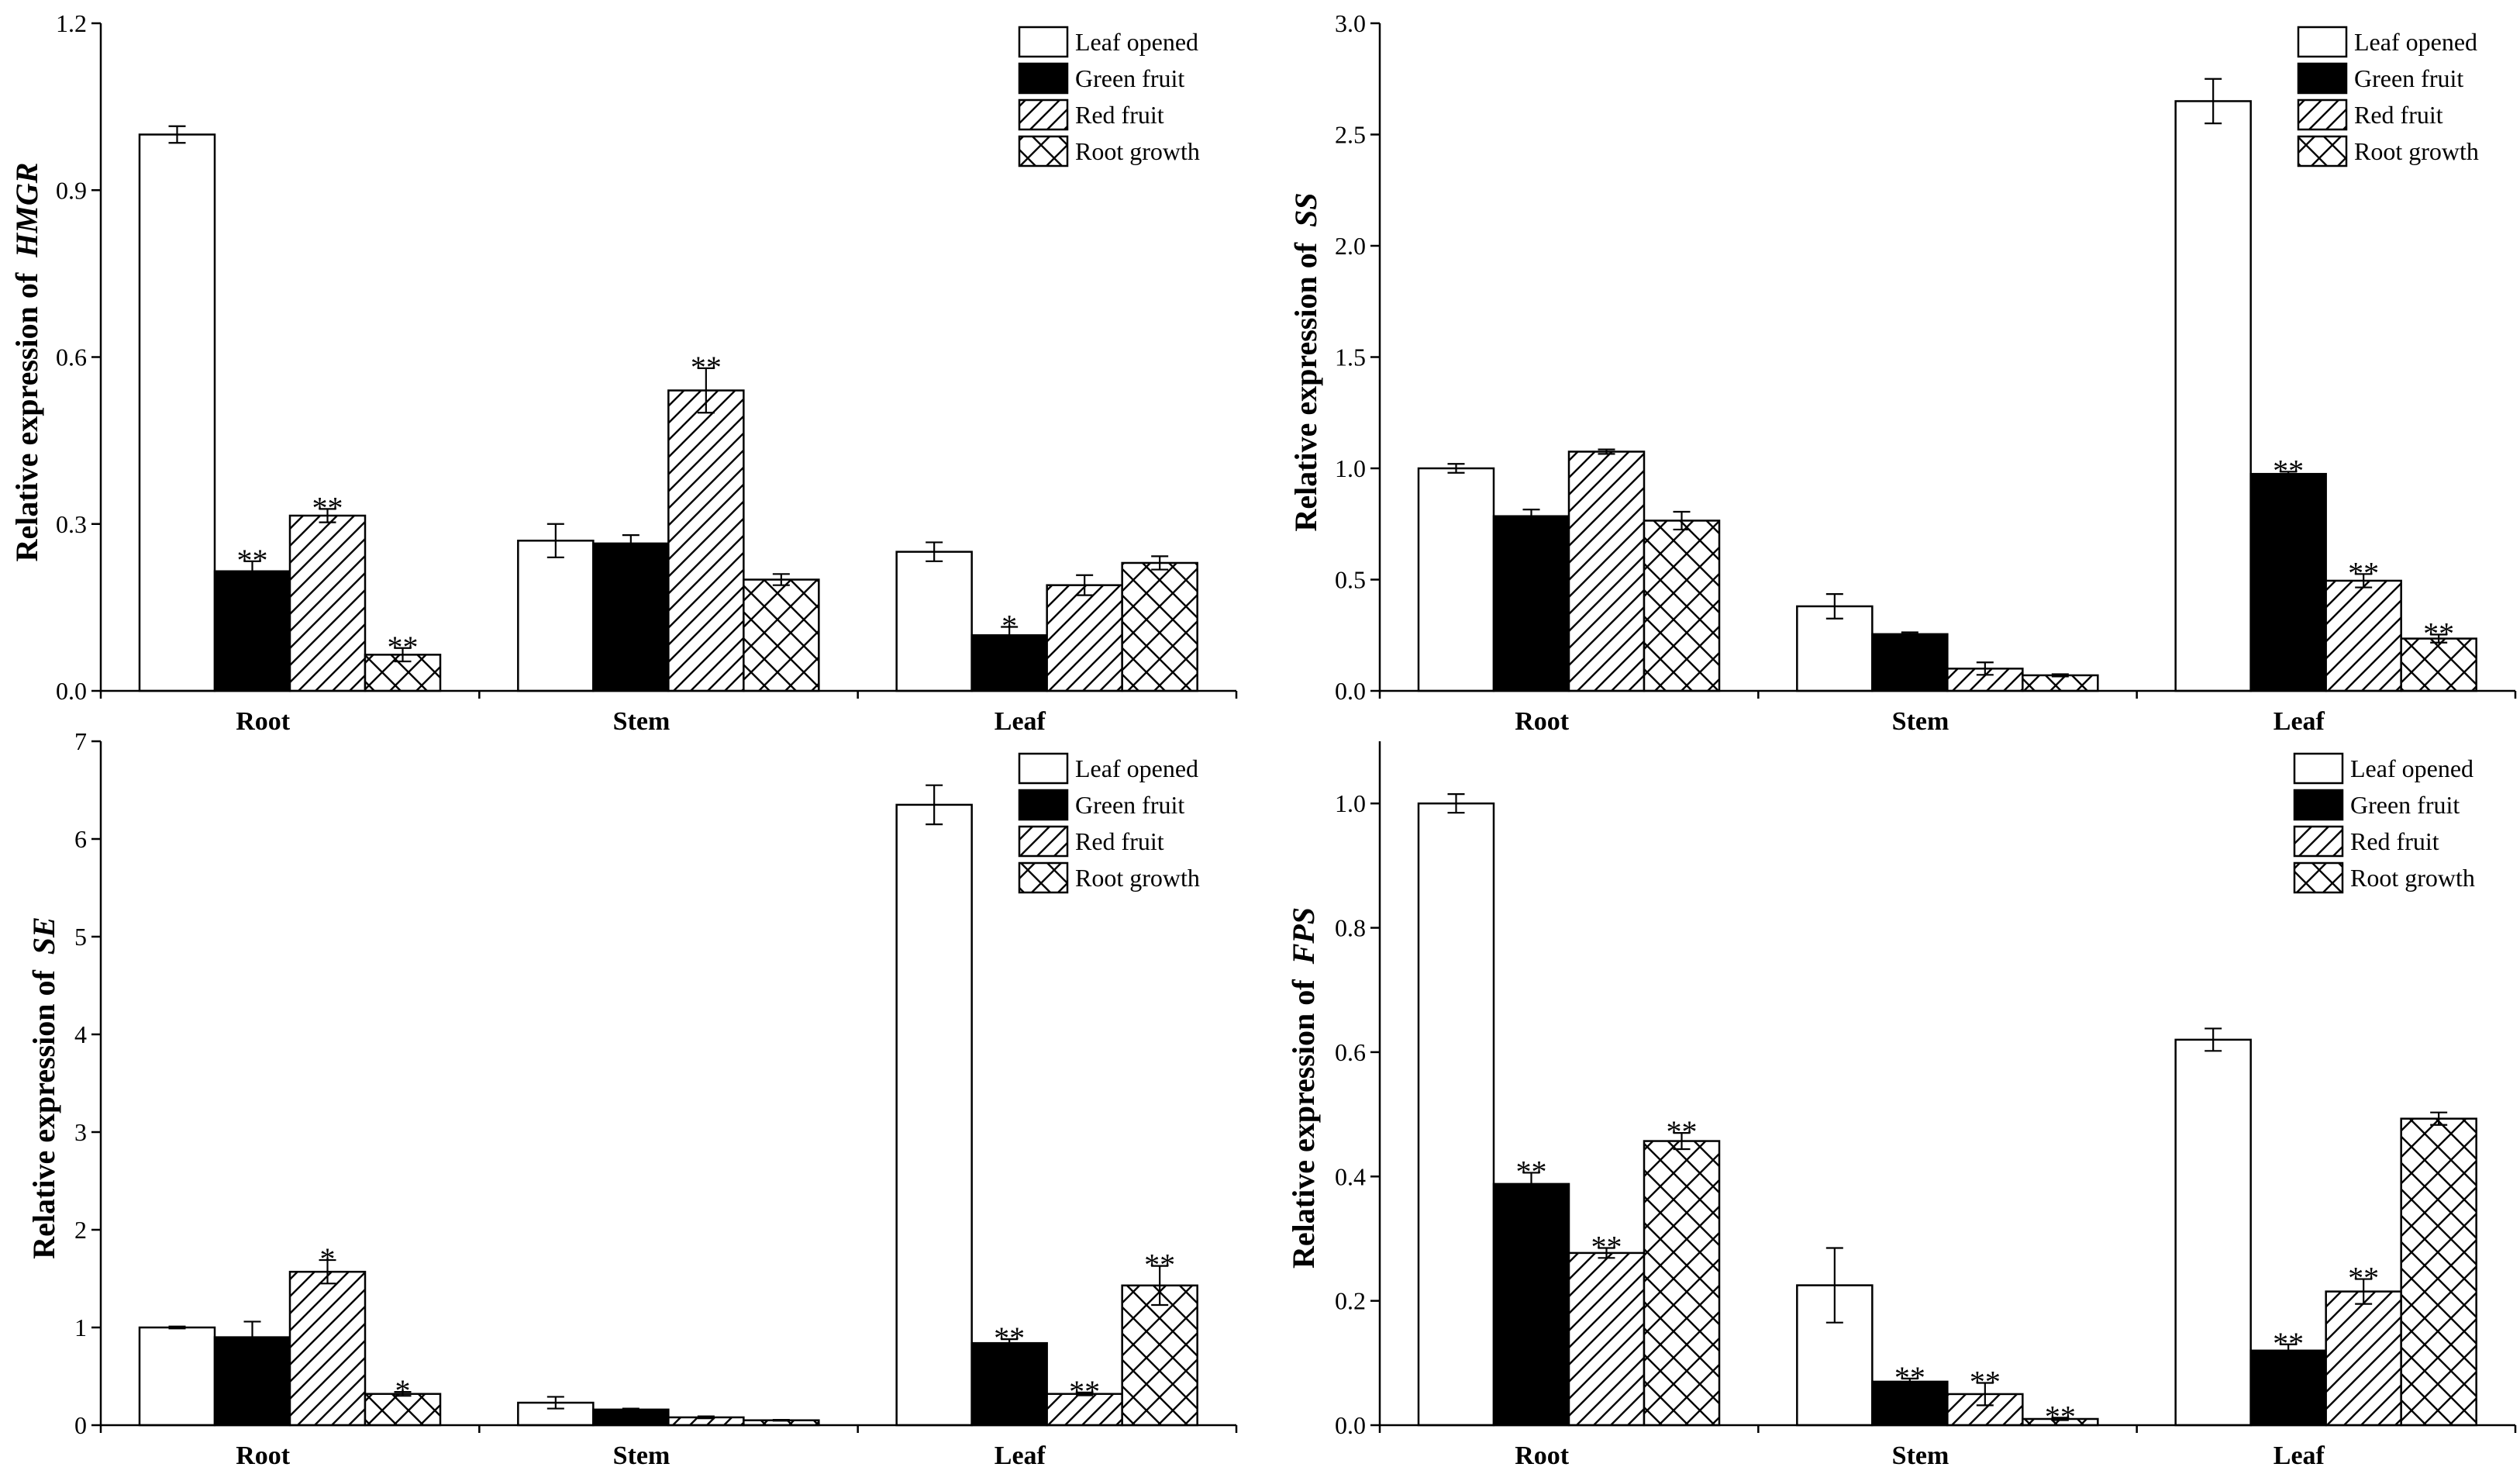 The width and height of the screenshot is (2520, 1481). Describe the element at coordinates (1351, 1176) in the screenshot. I see `fps-y-tick-label: 0.4` at that location.